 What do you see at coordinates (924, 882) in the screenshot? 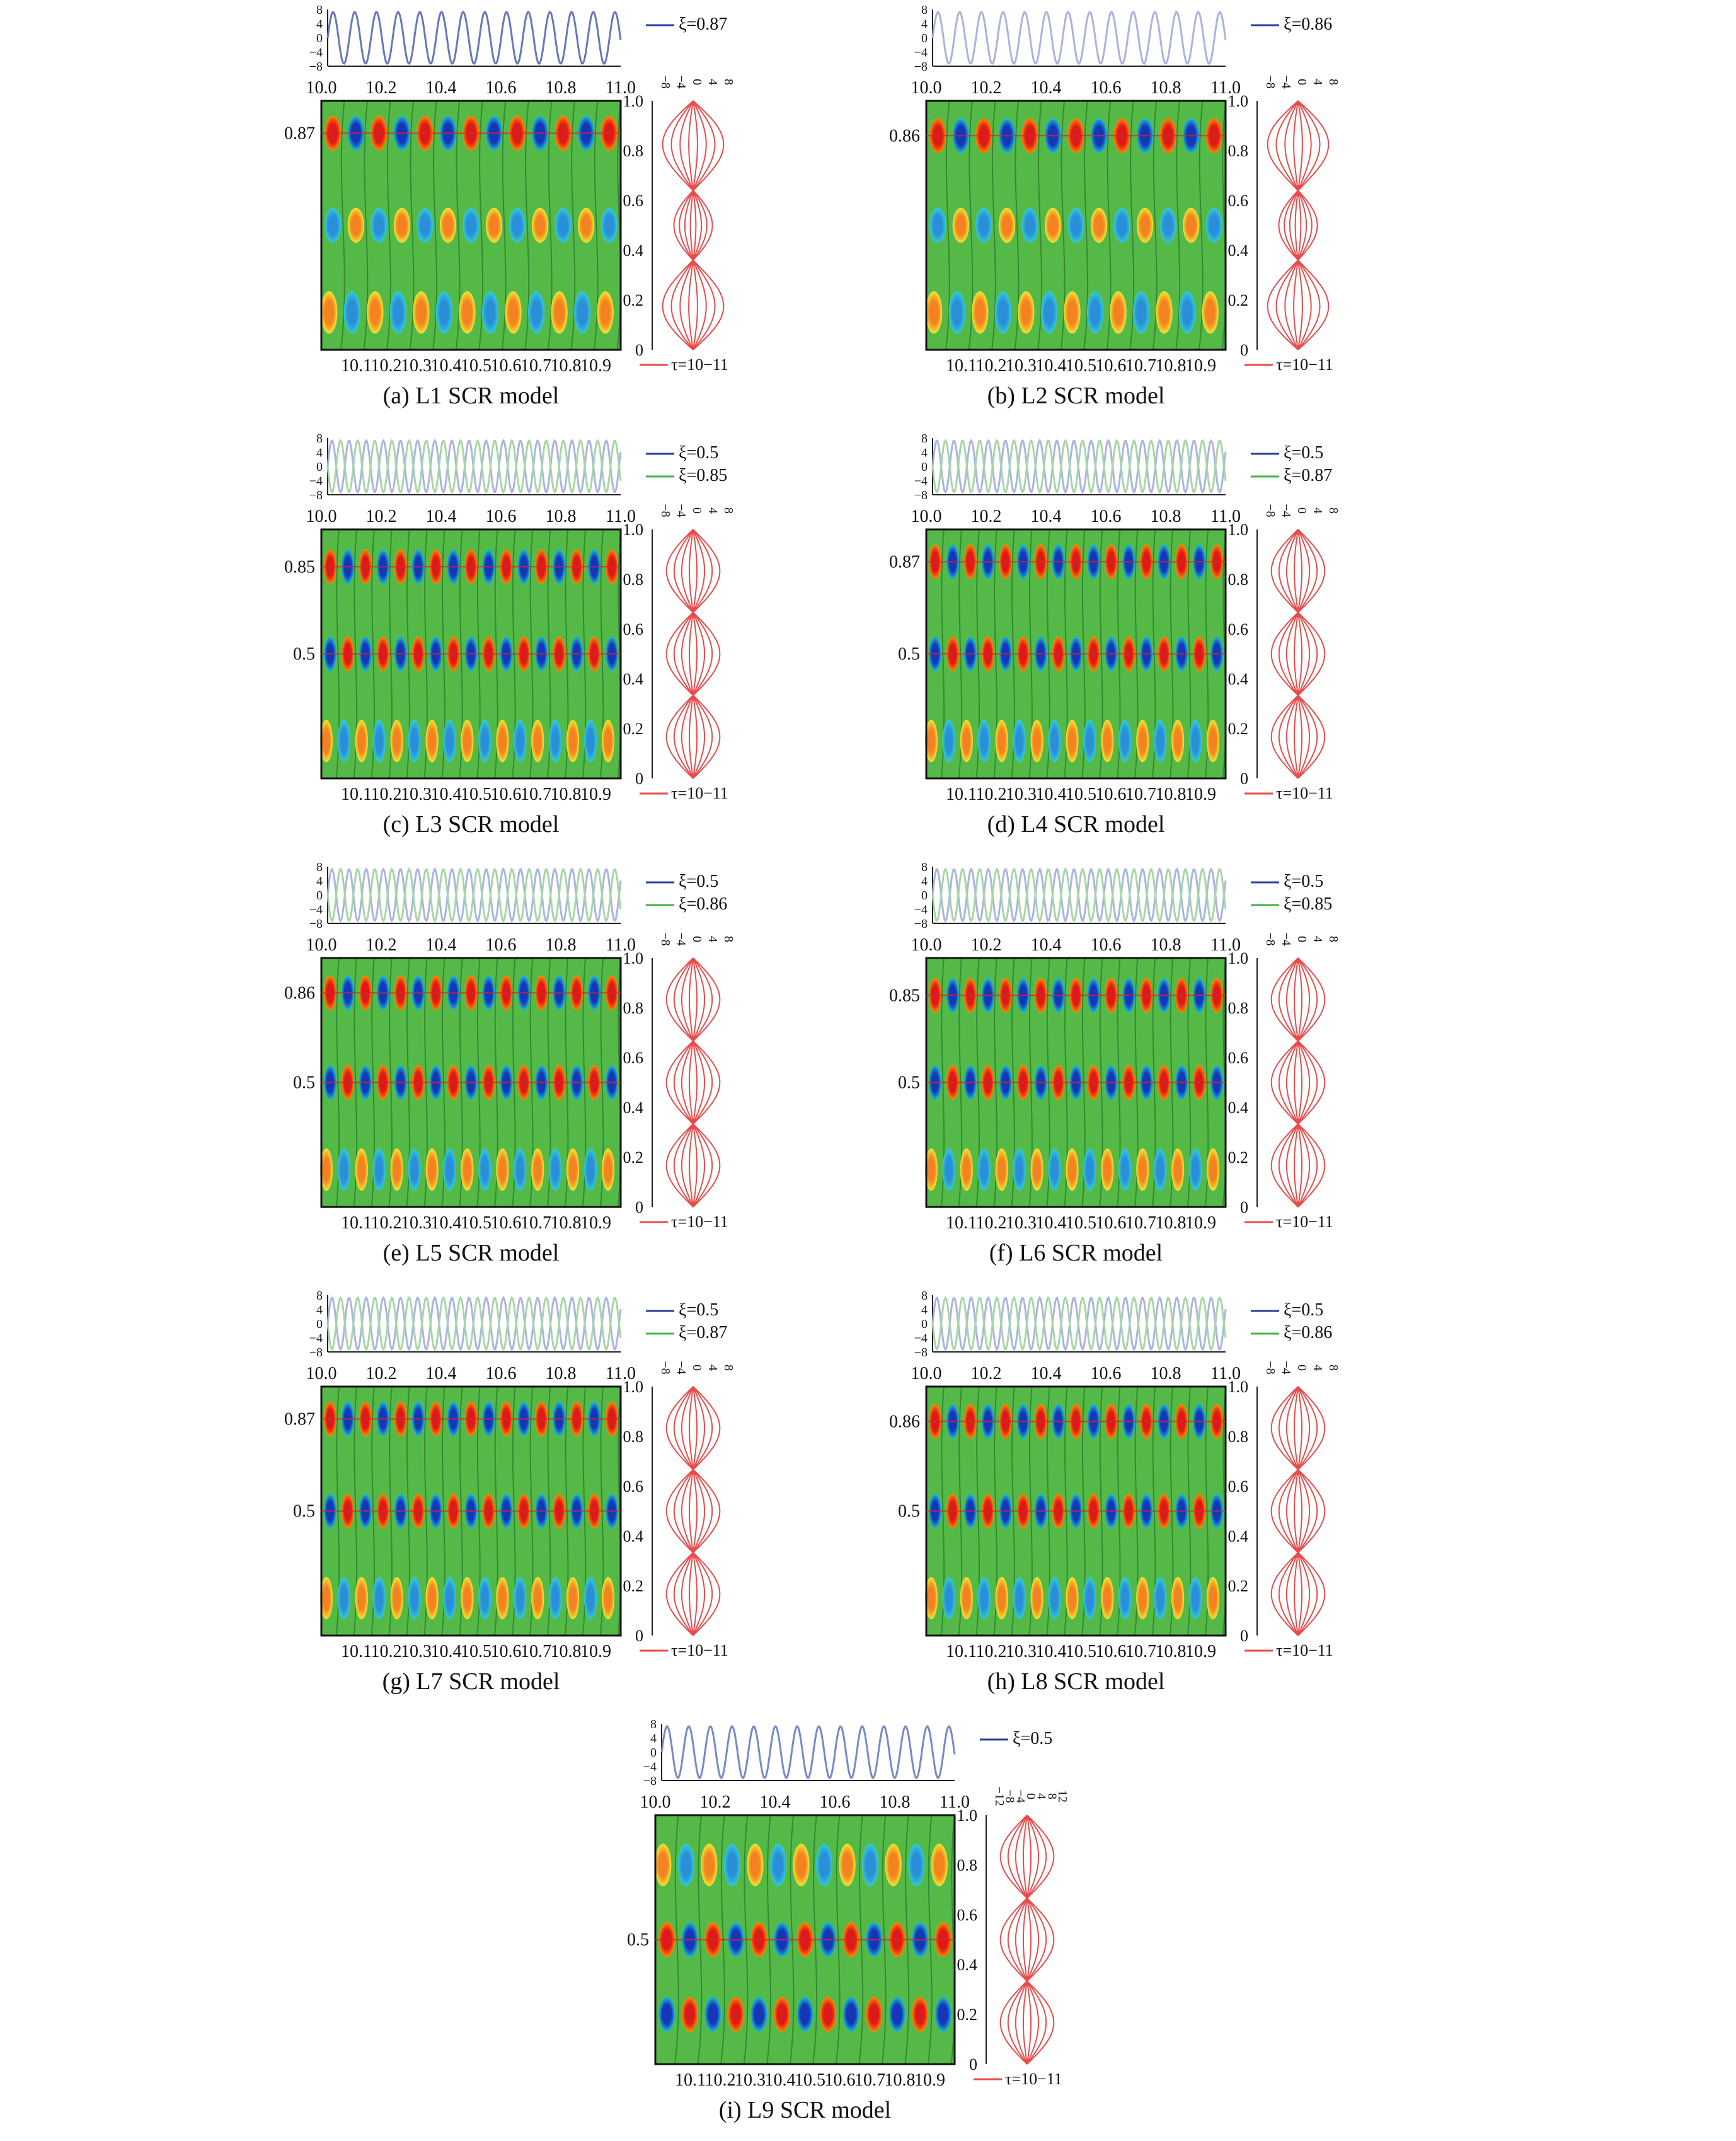
I see `strip-tick-label: 4` at bounding box center [924, 882].